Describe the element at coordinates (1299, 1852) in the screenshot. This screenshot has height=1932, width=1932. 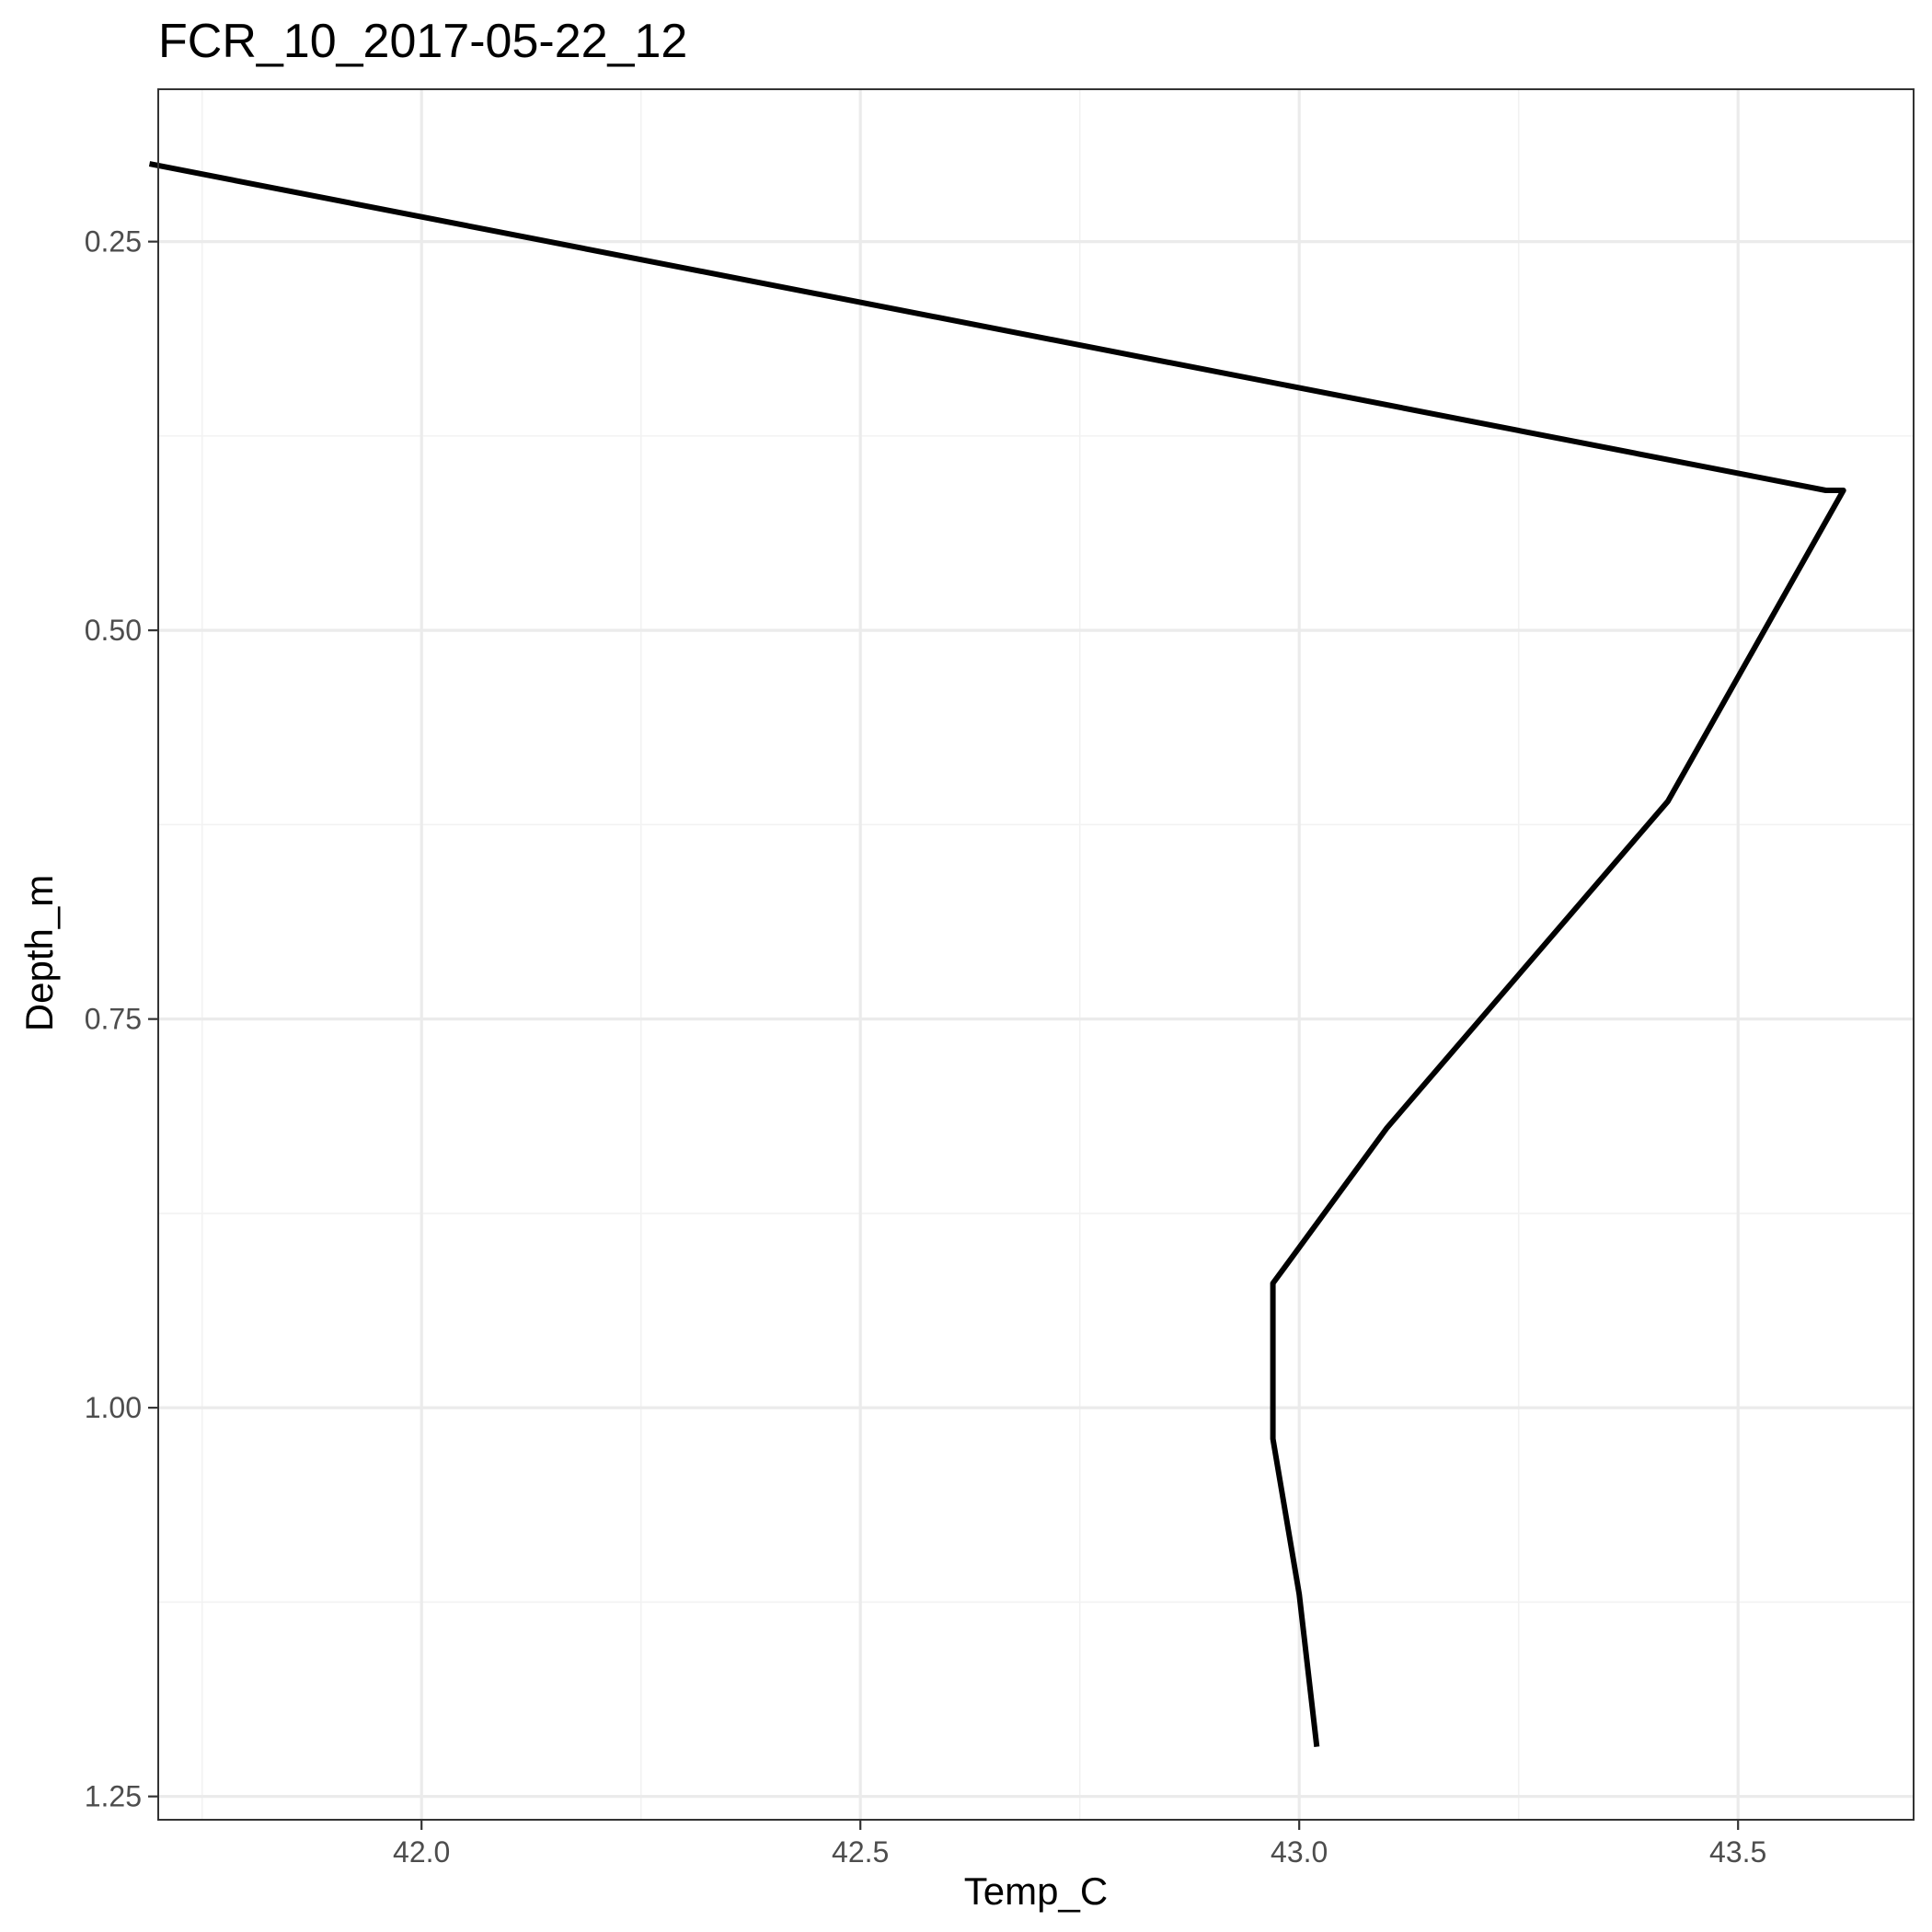
I see `x-tick-label: 43.0` at that location.